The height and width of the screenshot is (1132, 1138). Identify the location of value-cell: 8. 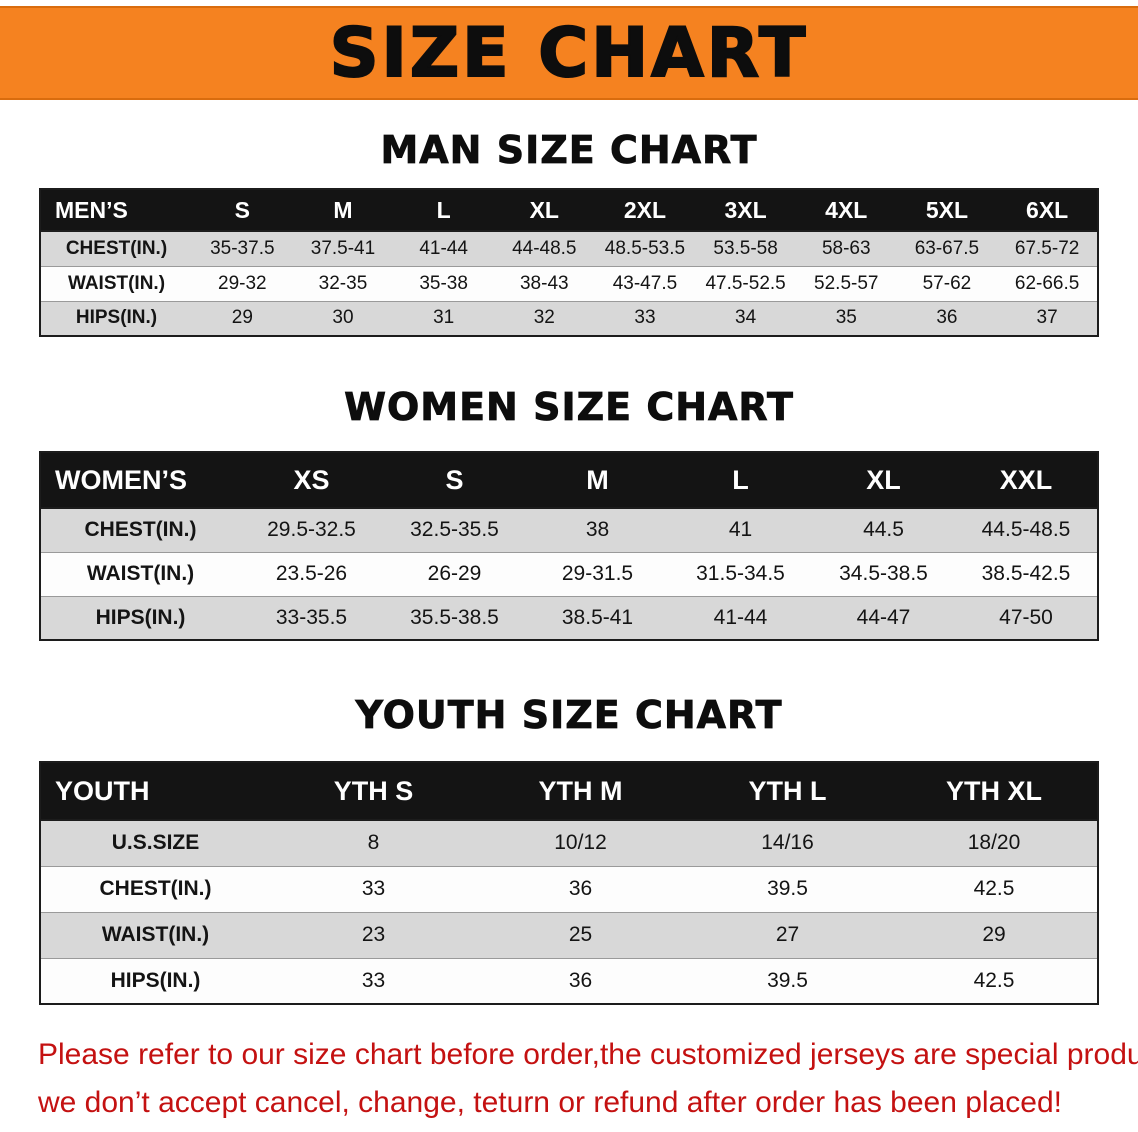
(373, 843).